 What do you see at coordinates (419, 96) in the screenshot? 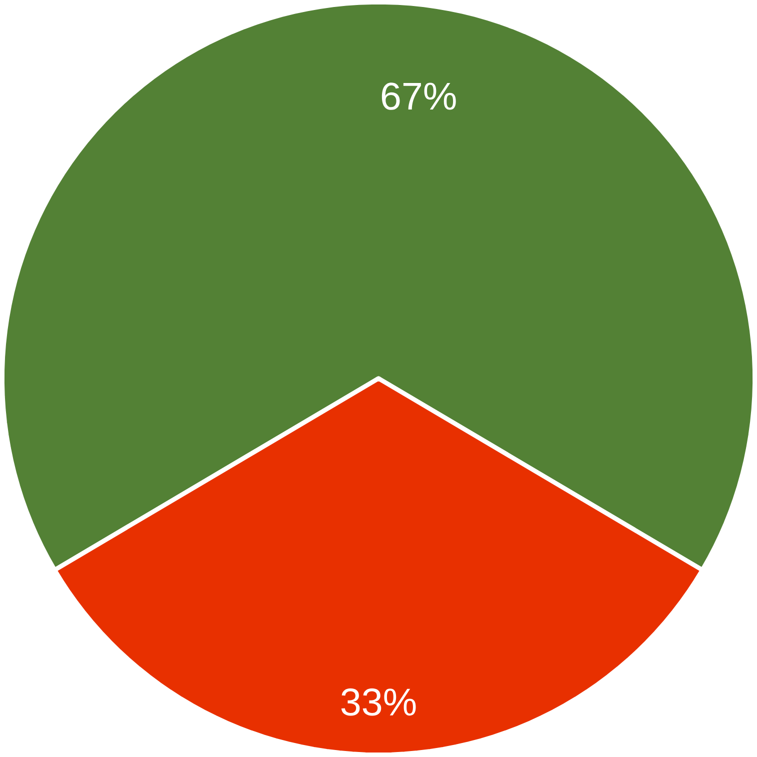
I see `data-label: 67%` at bounding box center [419, 96].